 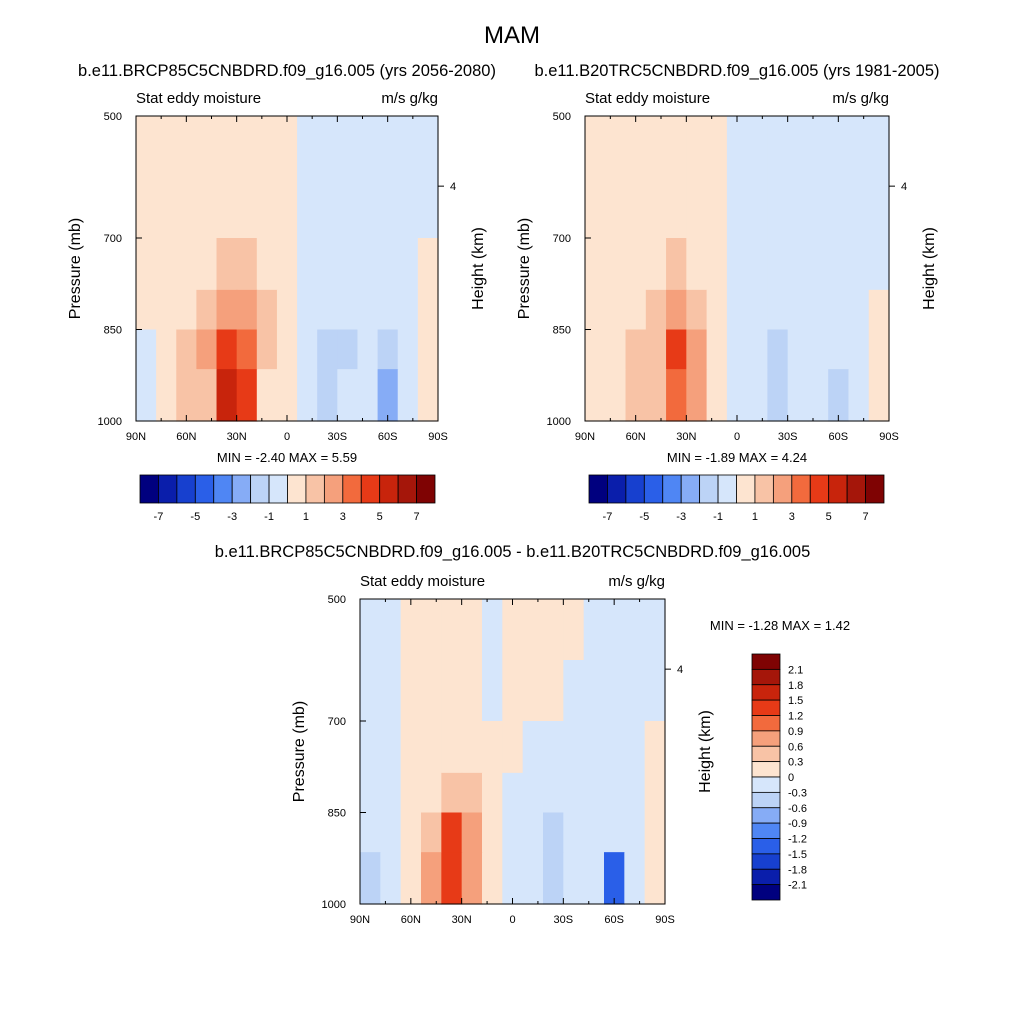 I want to click on colorbar-label: -2.1, so click(x=797, y=886).